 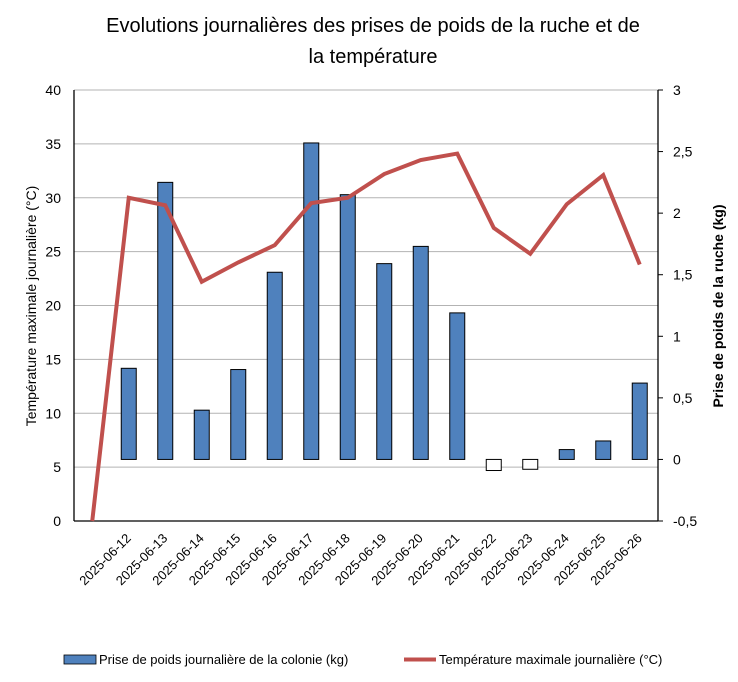 I want to click on y-right-tick-label: 0, so click(x=677, y=459).